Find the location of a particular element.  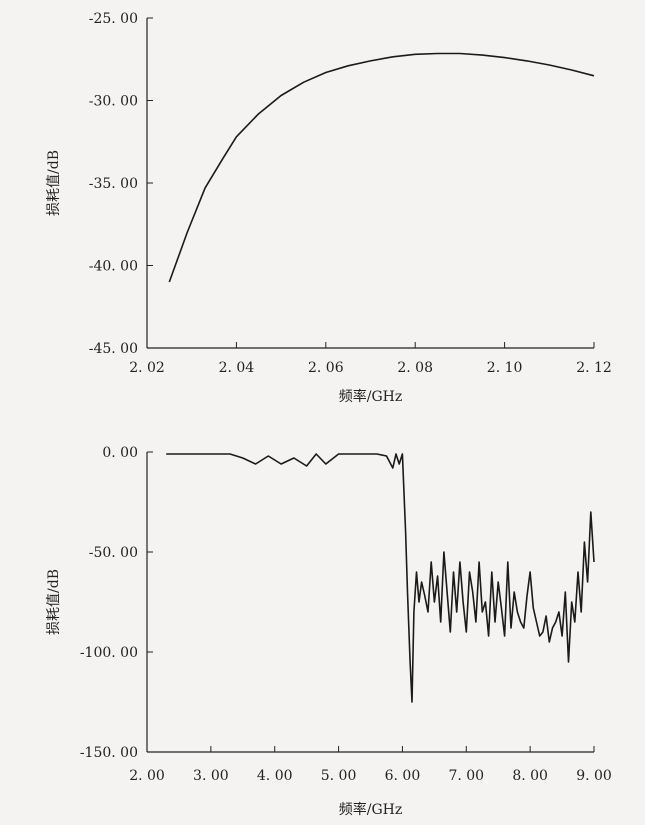

y-tick-label: -150. 00 is located at coordinates (109, 753).